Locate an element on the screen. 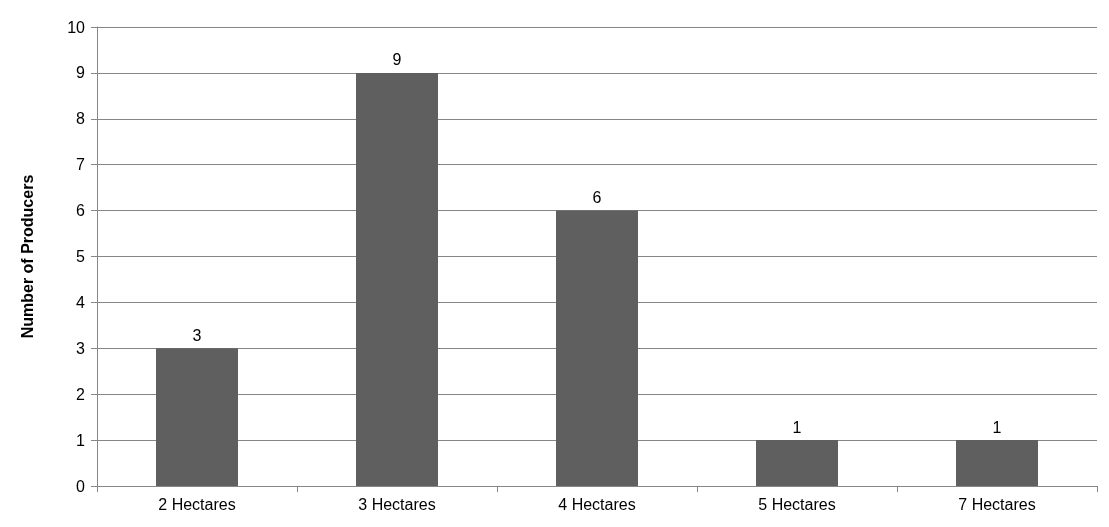  y-tick-label: 10 is located at coordinates (76, 27).